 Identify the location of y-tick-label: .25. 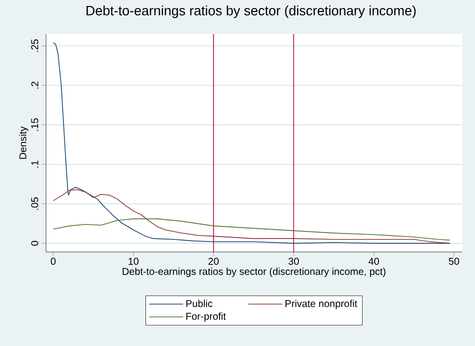
(34, 45).